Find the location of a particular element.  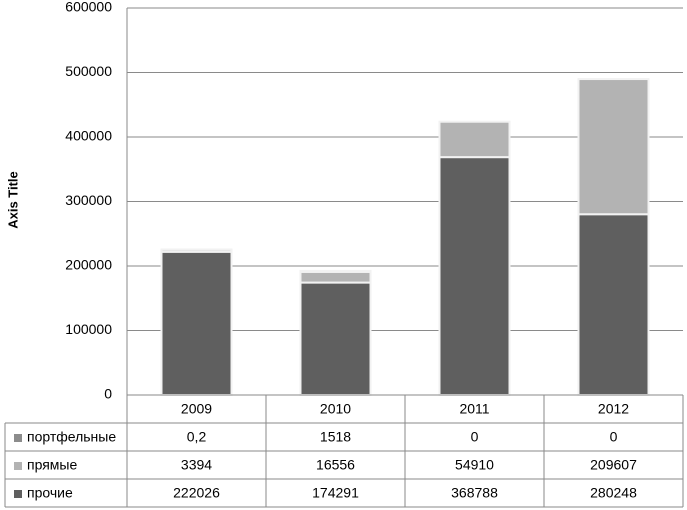

x-tick-label: 2009 is located at coordinates (196, 409).